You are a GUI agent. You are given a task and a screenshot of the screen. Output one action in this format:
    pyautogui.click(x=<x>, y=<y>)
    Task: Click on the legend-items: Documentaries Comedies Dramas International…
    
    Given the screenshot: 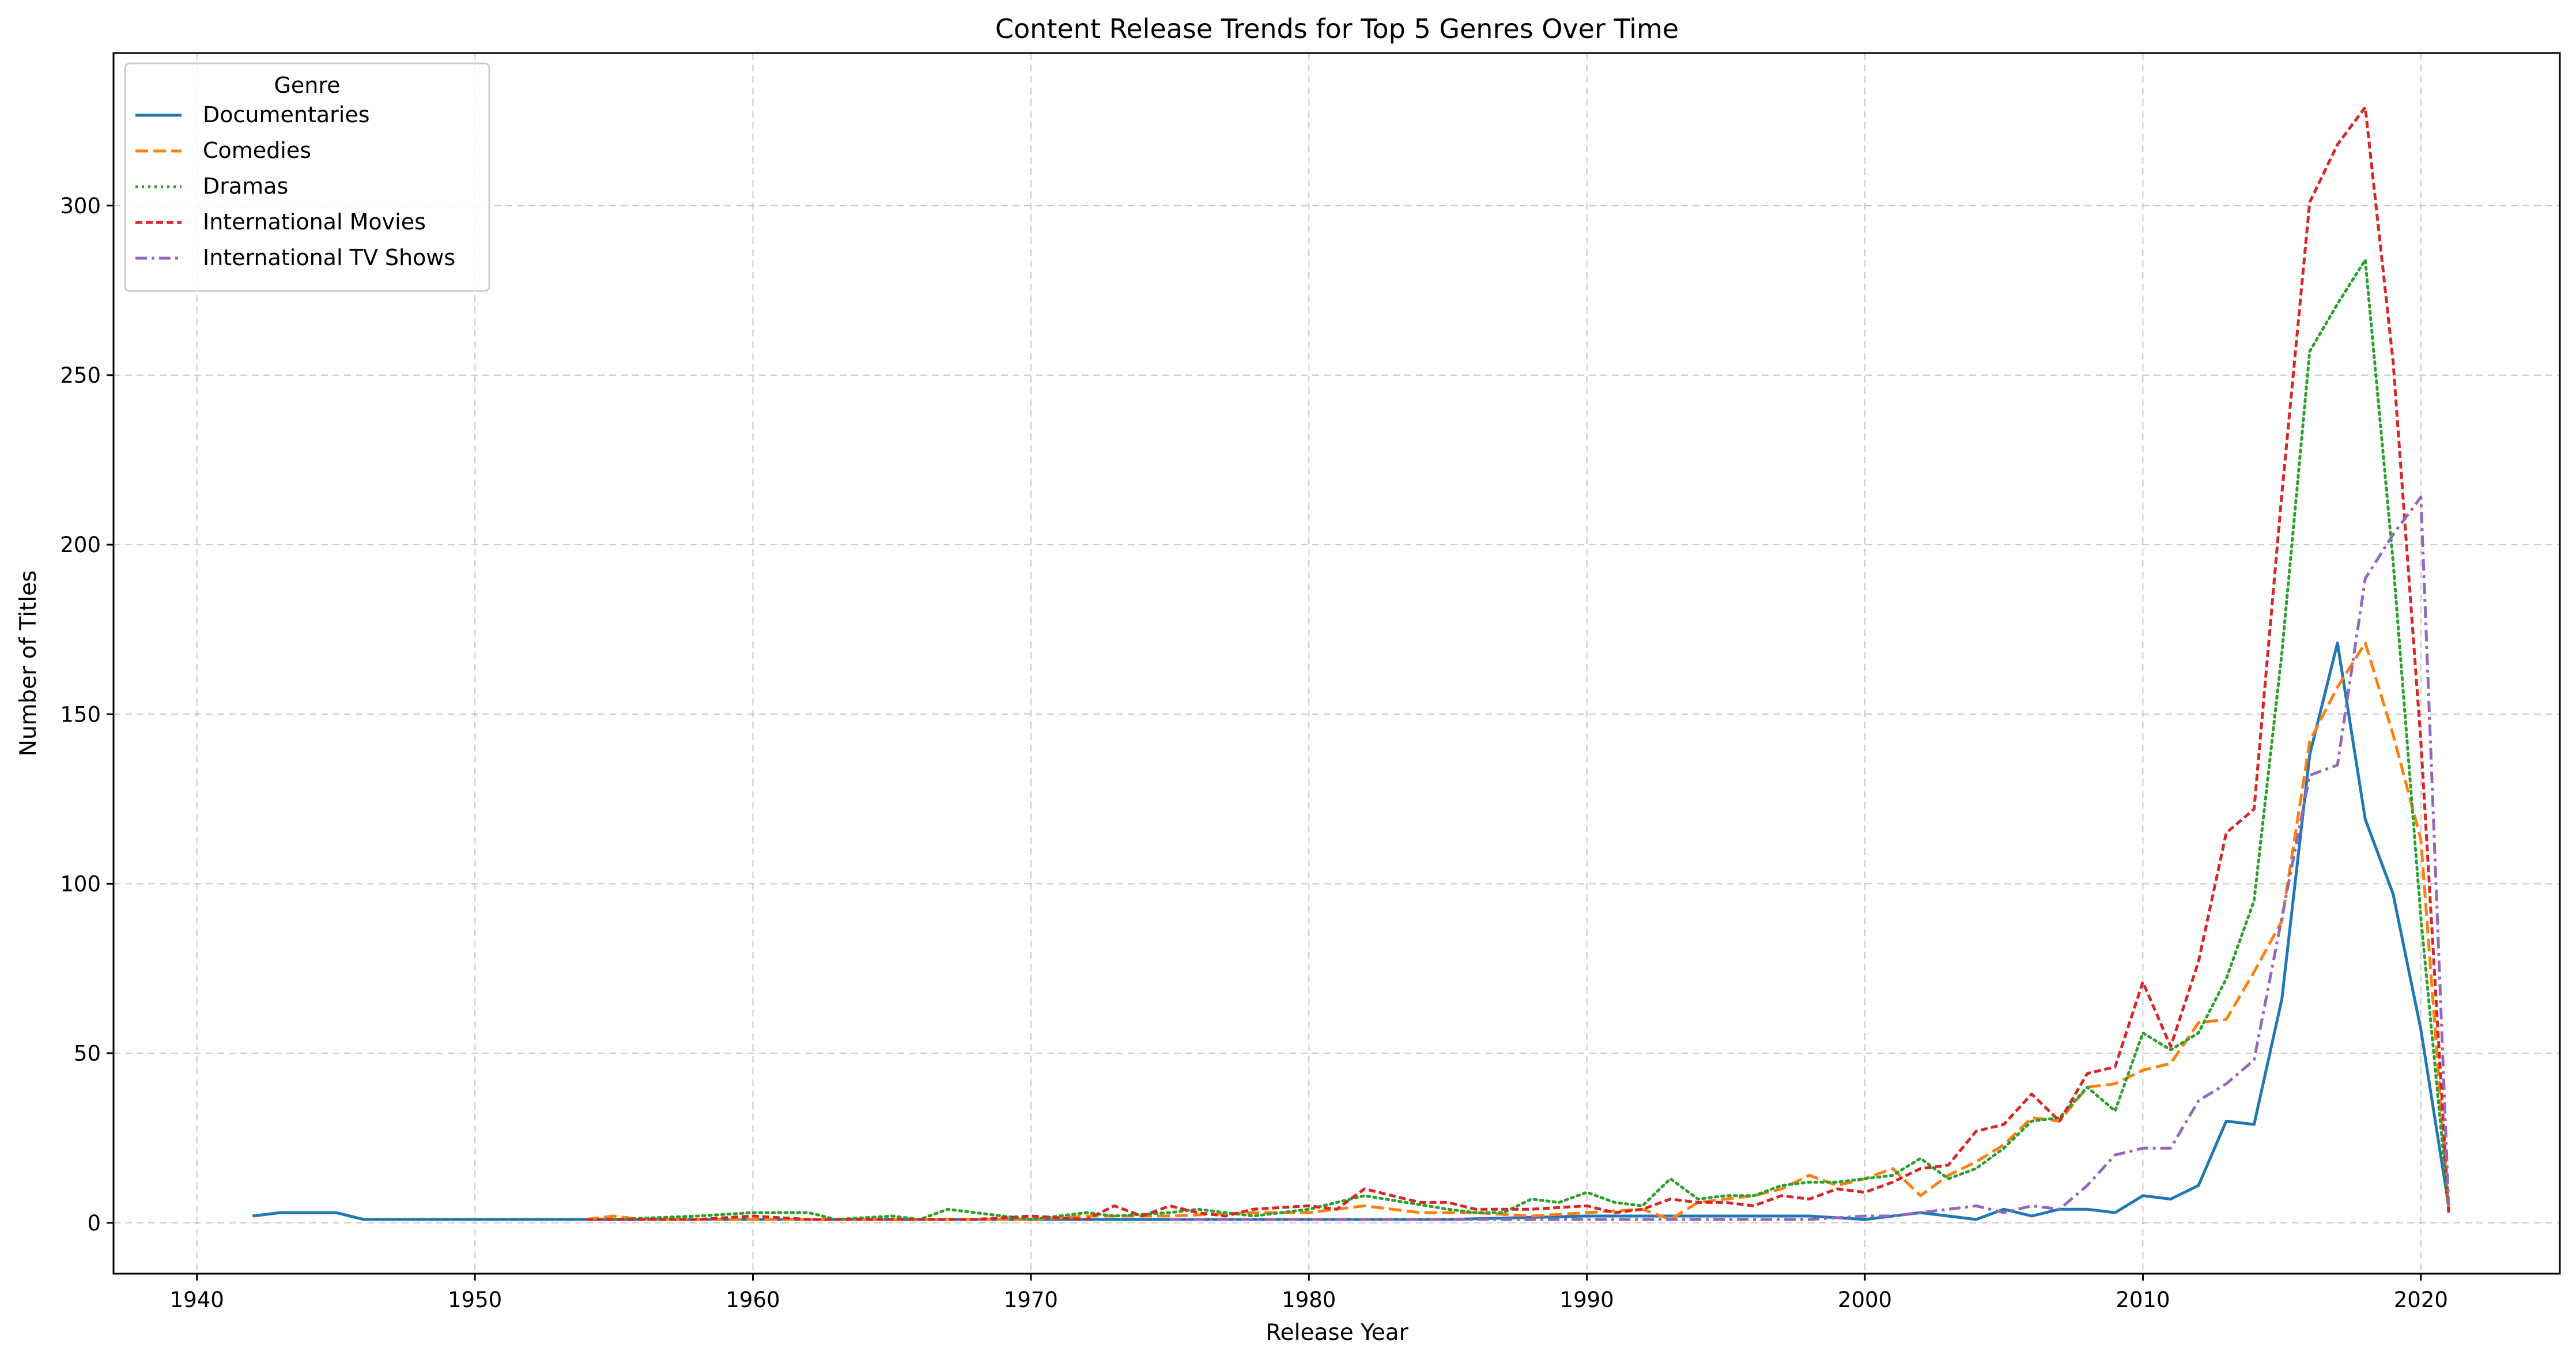 What is the action you would take?
    pyautogui.click(x=295, y=186)
    